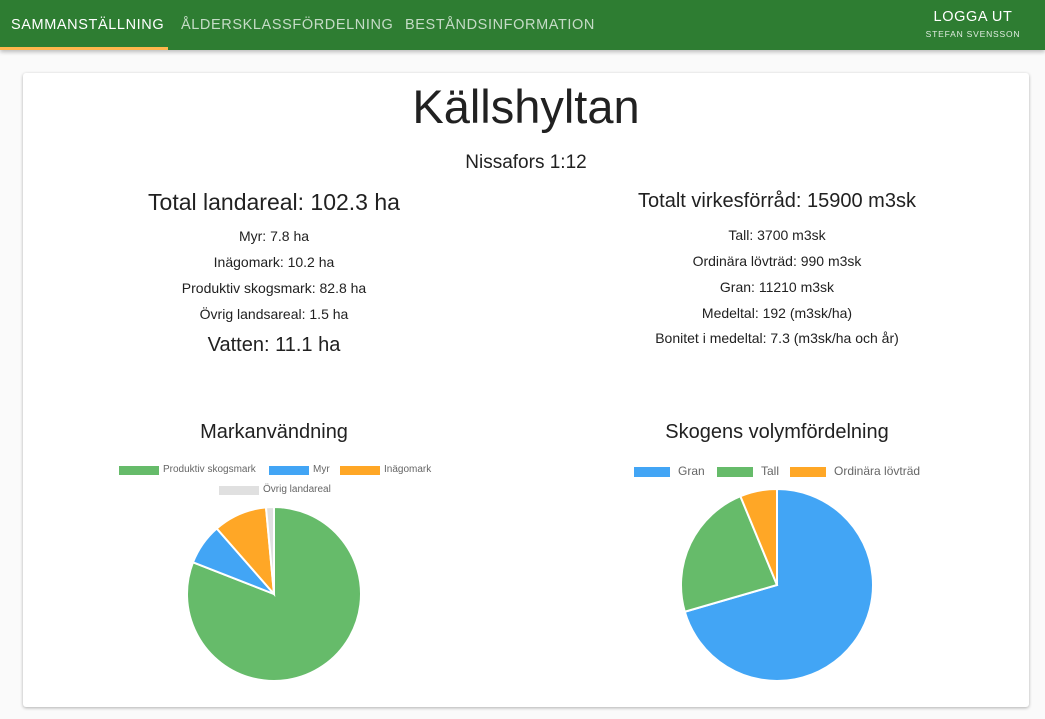 The height and width of the screenshot is (719, 1045). I want to click on water-area: Vatten: 11.1 ha, so click(274, 345).